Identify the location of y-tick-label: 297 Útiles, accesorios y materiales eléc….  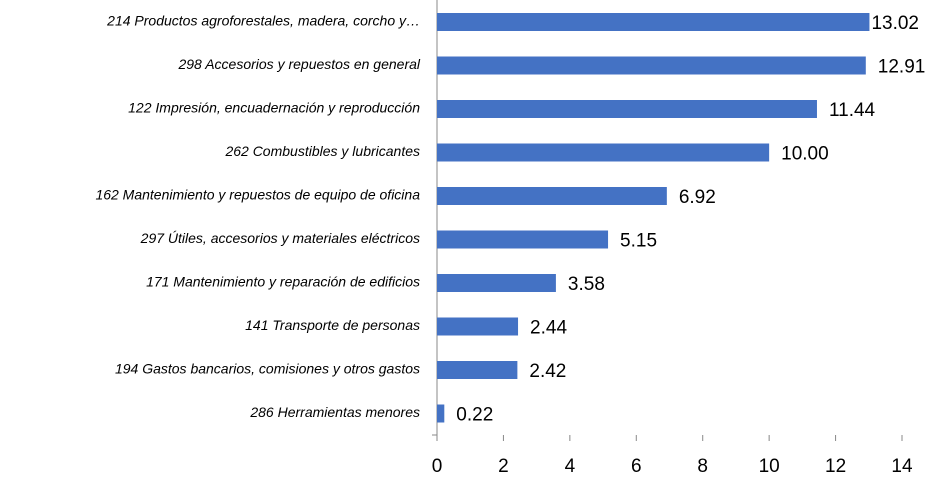
(280, 238).